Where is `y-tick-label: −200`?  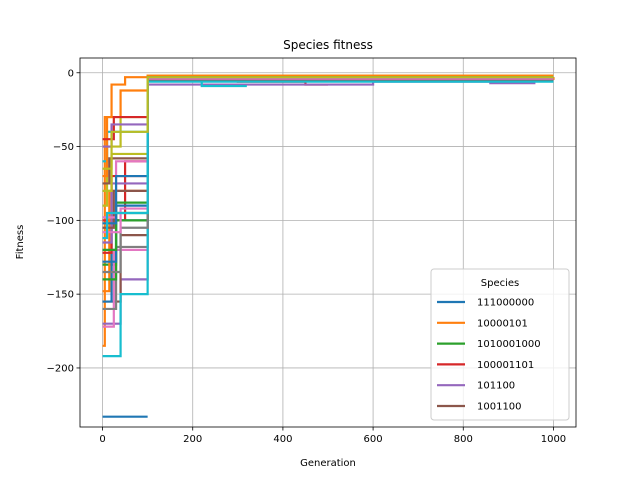
y-tick-label: −200 is located at coordinates (60, 368).